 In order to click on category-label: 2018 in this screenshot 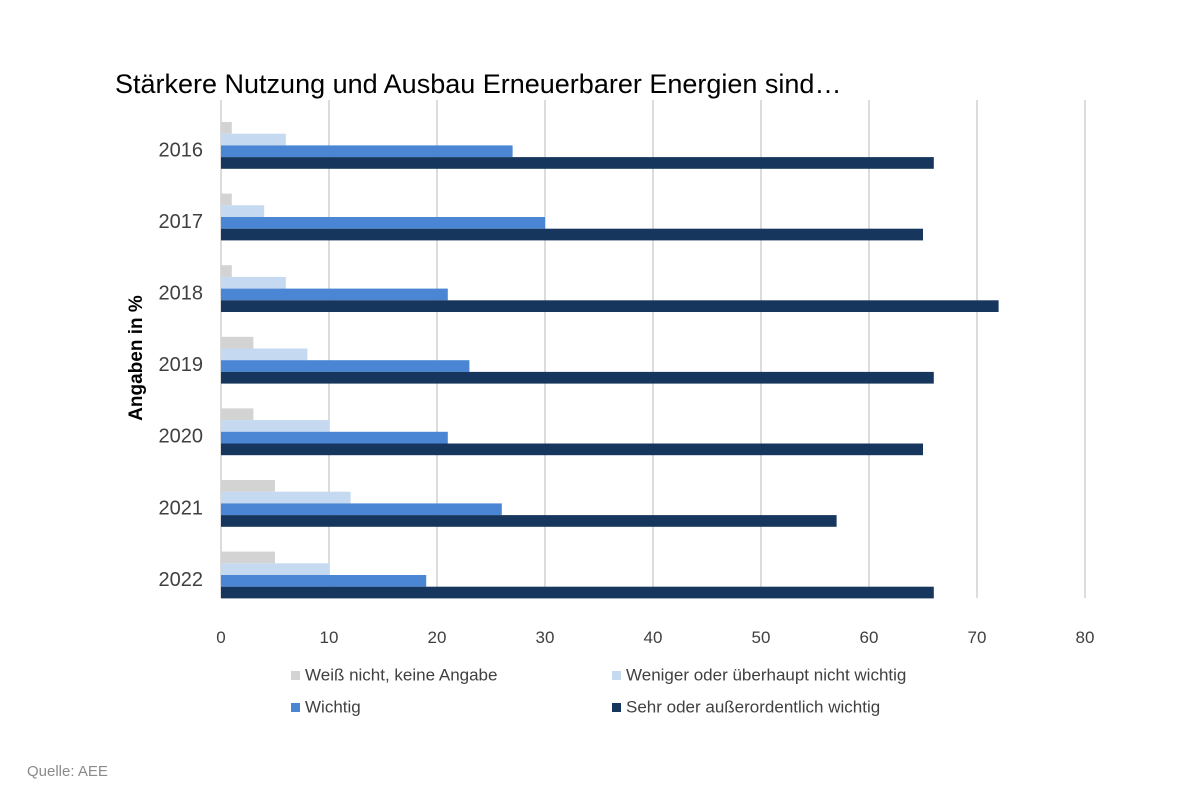, I will do `click(181, 293)`.